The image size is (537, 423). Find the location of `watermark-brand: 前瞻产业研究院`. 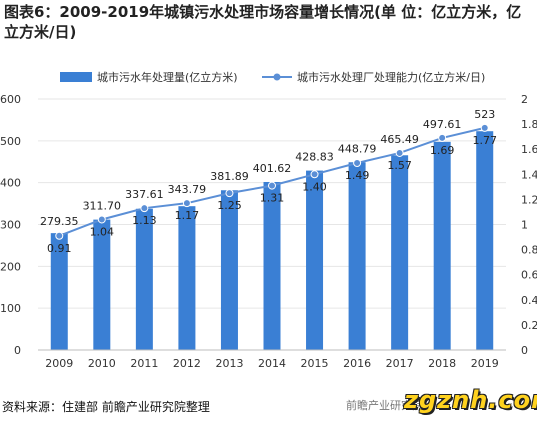

watermark-brand: 前瞻产业研究院 is located at coordinates (384, 405).